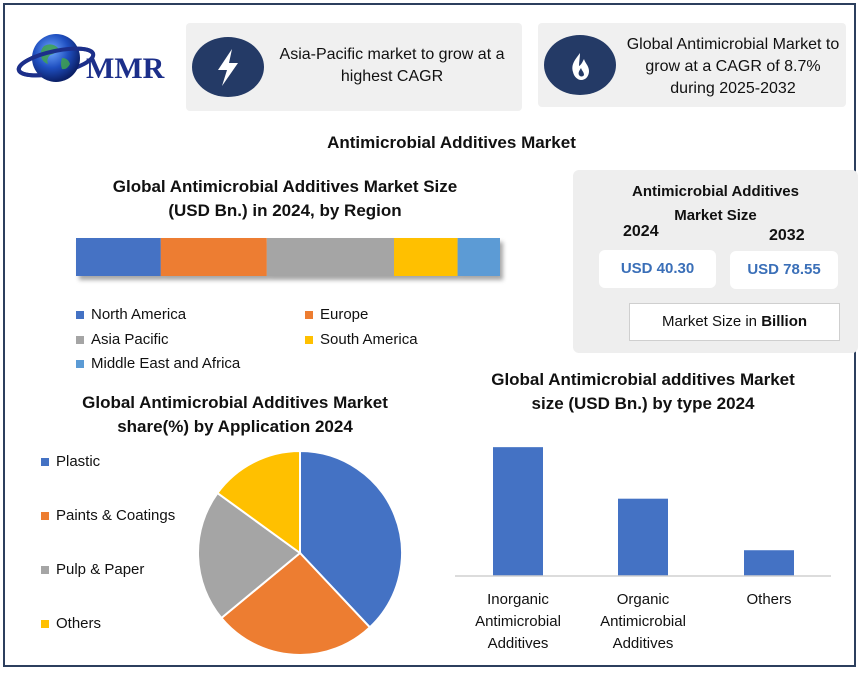  What do you see at coordinates (643, 403) in the screenshot?
I see `type-chart-title-line2: size (USD Bn.) by type 2024` at bounding box center [643, 403].